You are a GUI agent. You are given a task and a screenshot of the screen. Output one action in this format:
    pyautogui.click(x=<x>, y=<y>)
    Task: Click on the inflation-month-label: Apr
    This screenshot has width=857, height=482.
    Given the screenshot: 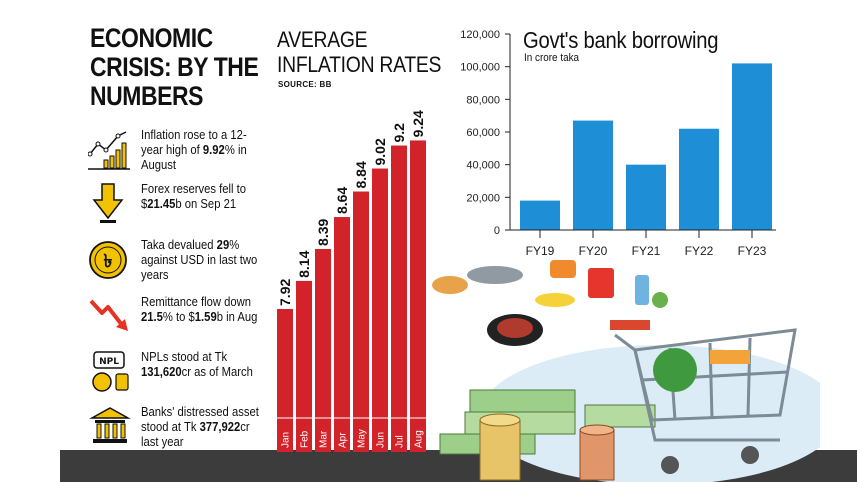 What is the action you would take?
    pyautogui.click(x=343, y=440)
    